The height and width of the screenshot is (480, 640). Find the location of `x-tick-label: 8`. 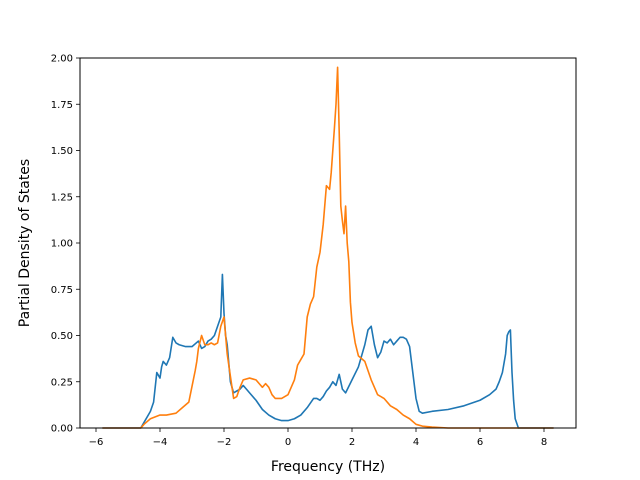

x-tick-label: 8 is located at coordinates (544, 442).